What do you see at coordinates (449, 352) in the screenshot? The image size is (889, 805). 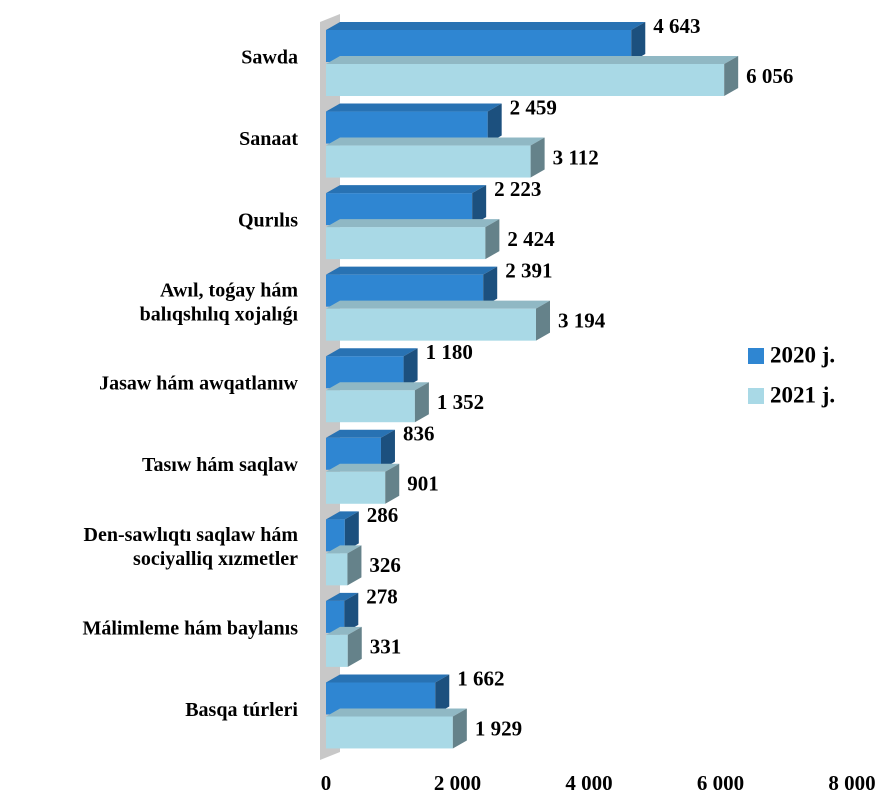 I see `value-label: 1 180` at bounding box center [449, 352].